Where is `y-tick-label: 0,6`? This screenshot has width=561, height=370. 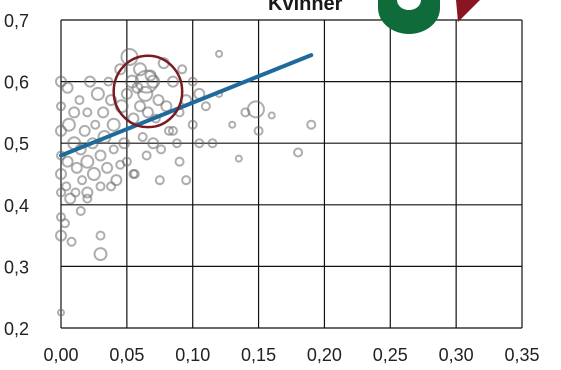
y-tick-label: 0,6 is located at coordinates (16, 83).